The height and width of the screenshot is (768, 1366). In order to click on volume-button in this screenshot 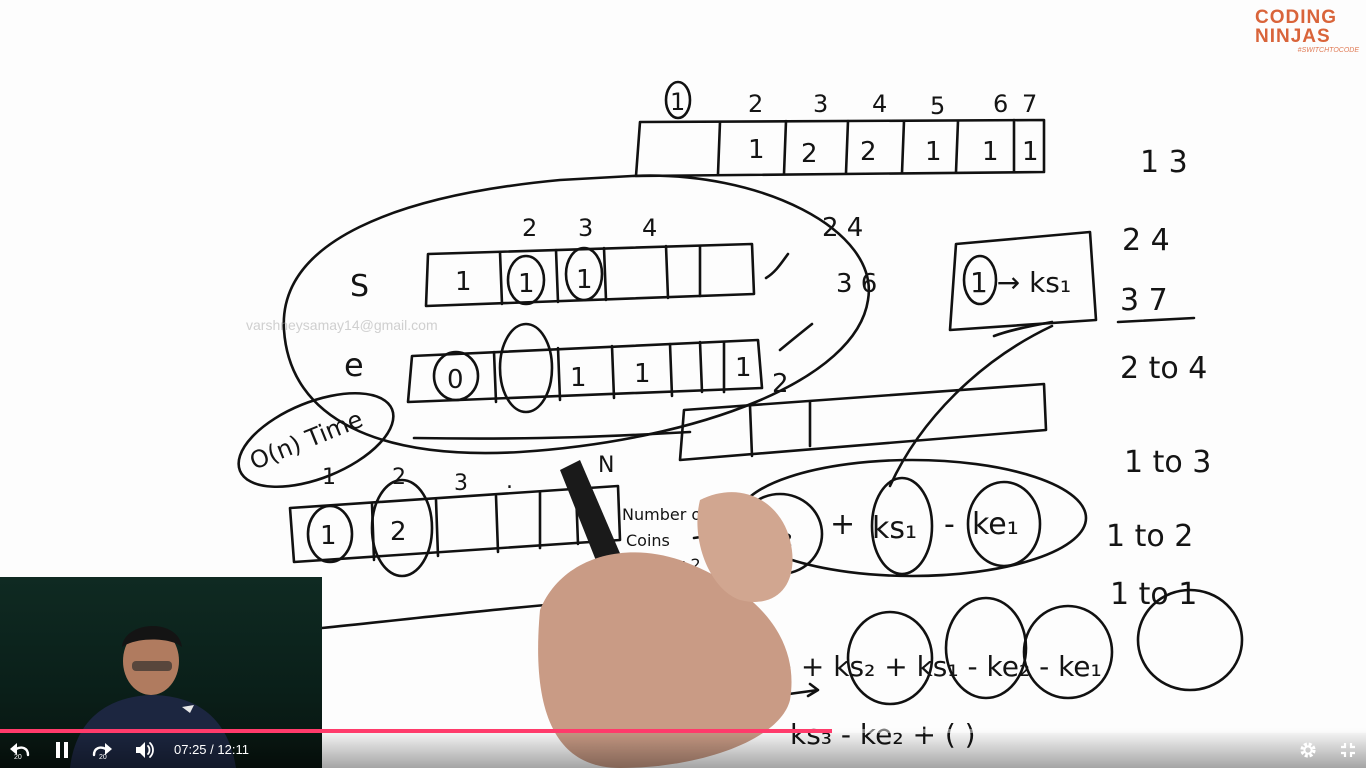, I will do `click(145, 750)`.